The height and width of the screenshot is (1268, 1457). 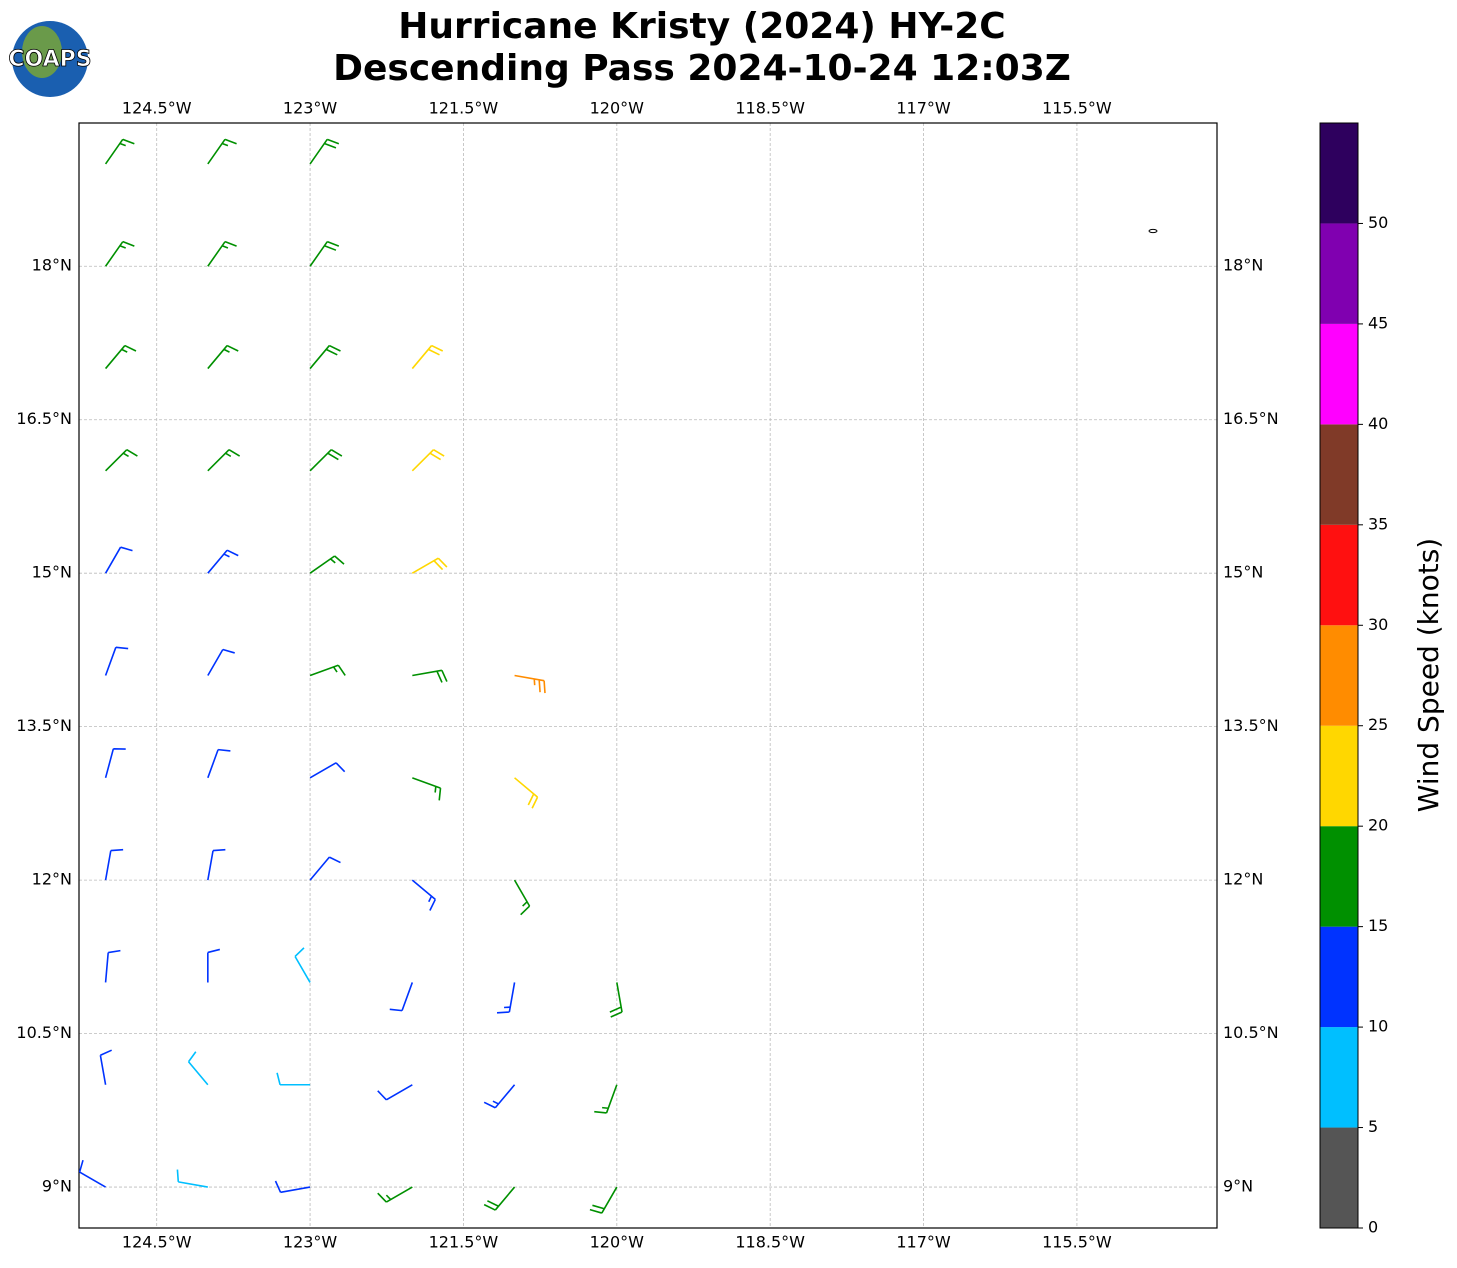 I want to click on colorbar-tick-label: 20, so click(x=1378, y=825).